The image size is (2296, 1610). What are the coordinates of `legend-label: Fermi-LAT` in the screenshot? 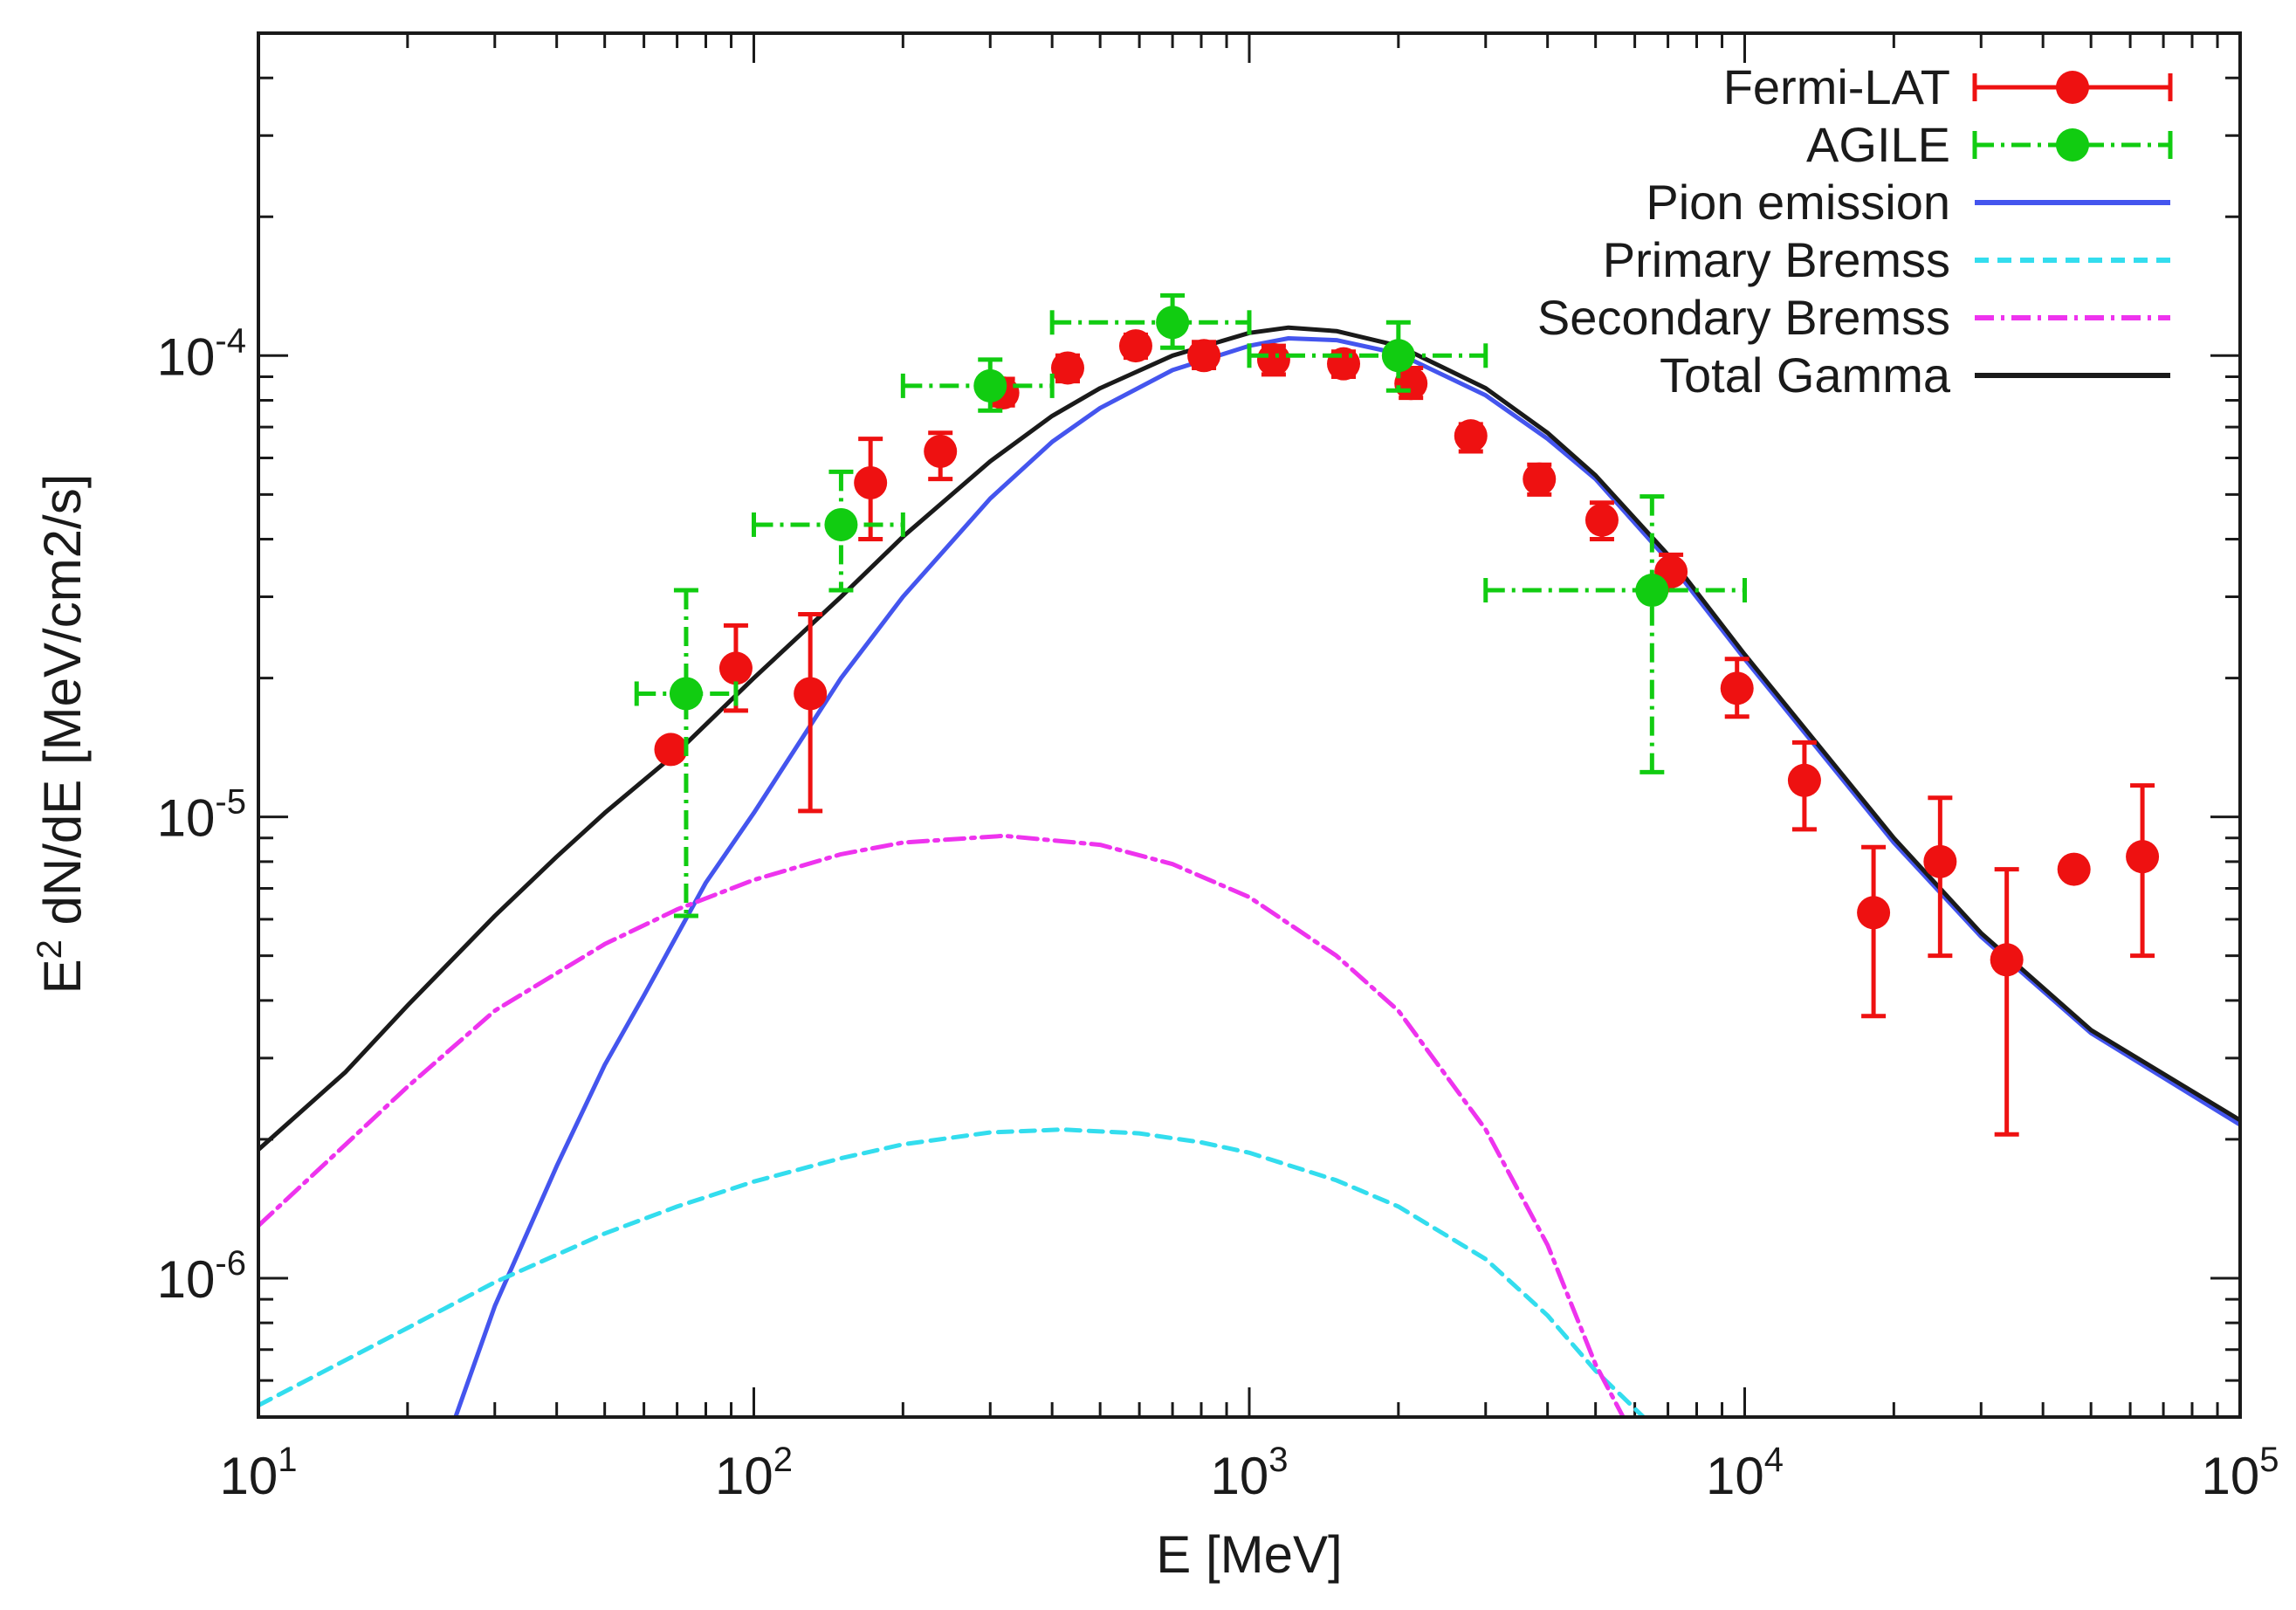 It's located at (1836, 86).